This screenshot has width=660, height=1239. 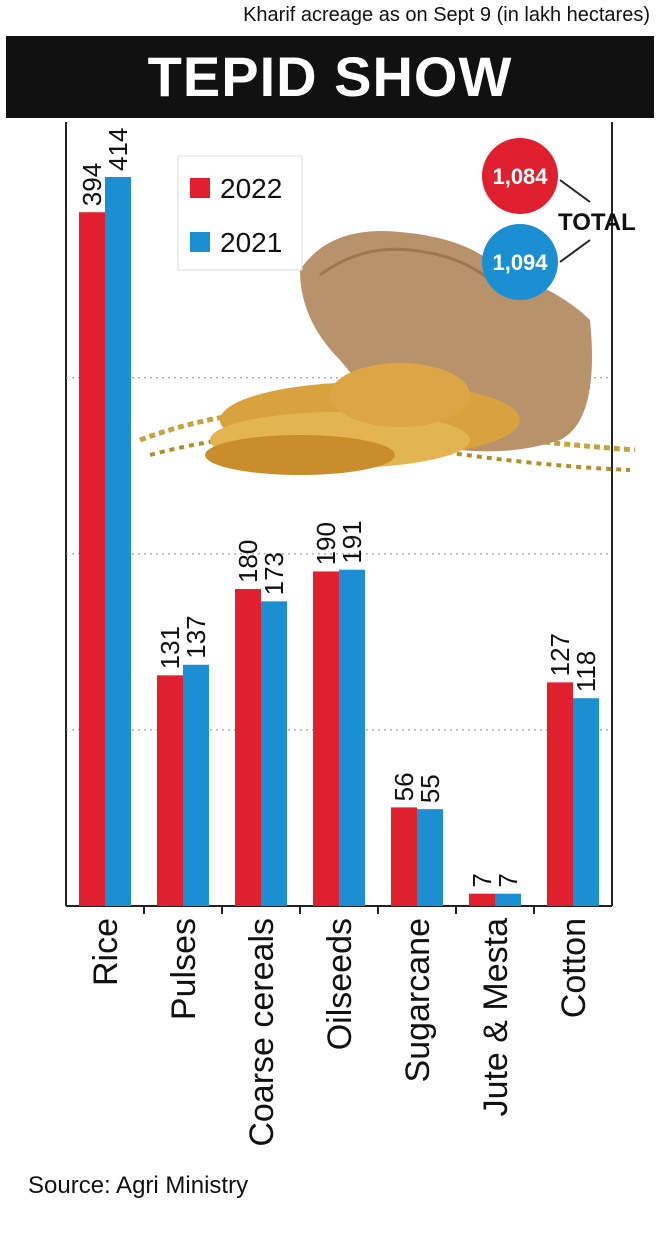 I want to click on category-label-6: Cotton, so click(x=574, y=968).